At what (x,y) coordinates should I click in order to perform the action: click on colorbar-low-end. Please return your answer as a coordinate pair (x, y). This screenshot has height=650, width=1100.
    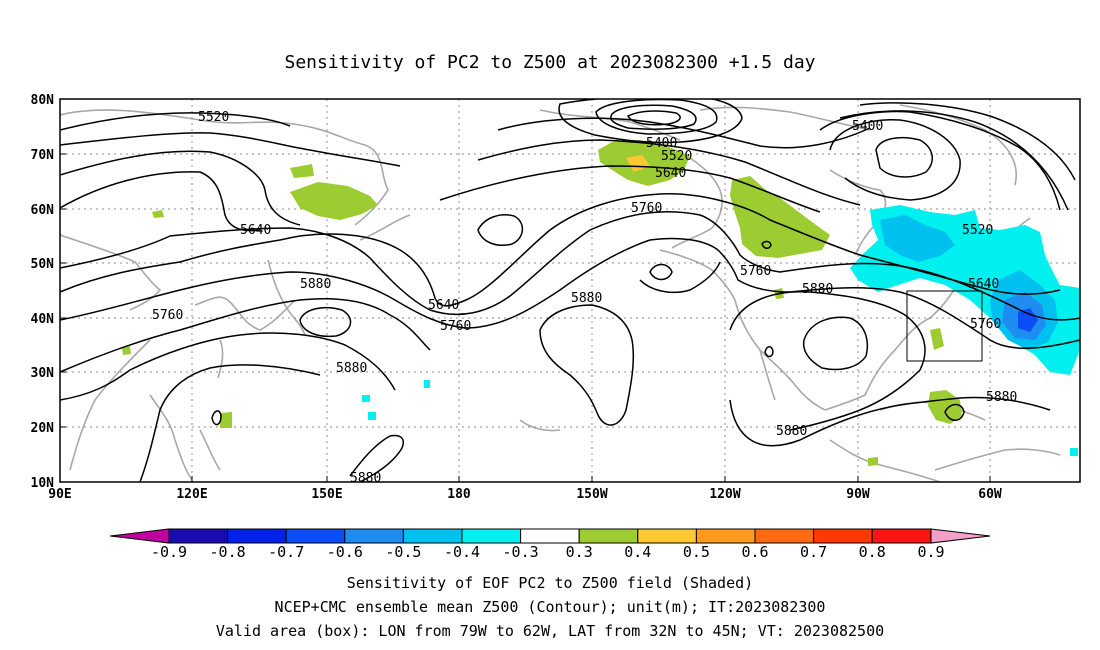
    Looking at the image, I should click on (139, 536).